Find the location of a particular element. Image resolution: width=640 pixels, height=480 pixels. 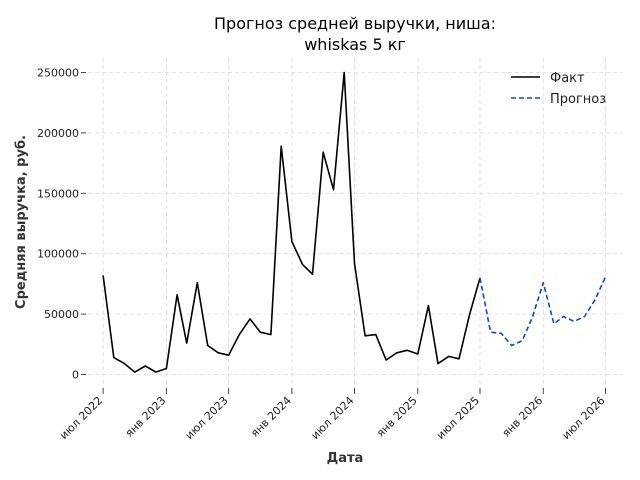

y-axis-ticks: 0 50000 100000 150000 200000 250000 is located at coordinates (61, 224).